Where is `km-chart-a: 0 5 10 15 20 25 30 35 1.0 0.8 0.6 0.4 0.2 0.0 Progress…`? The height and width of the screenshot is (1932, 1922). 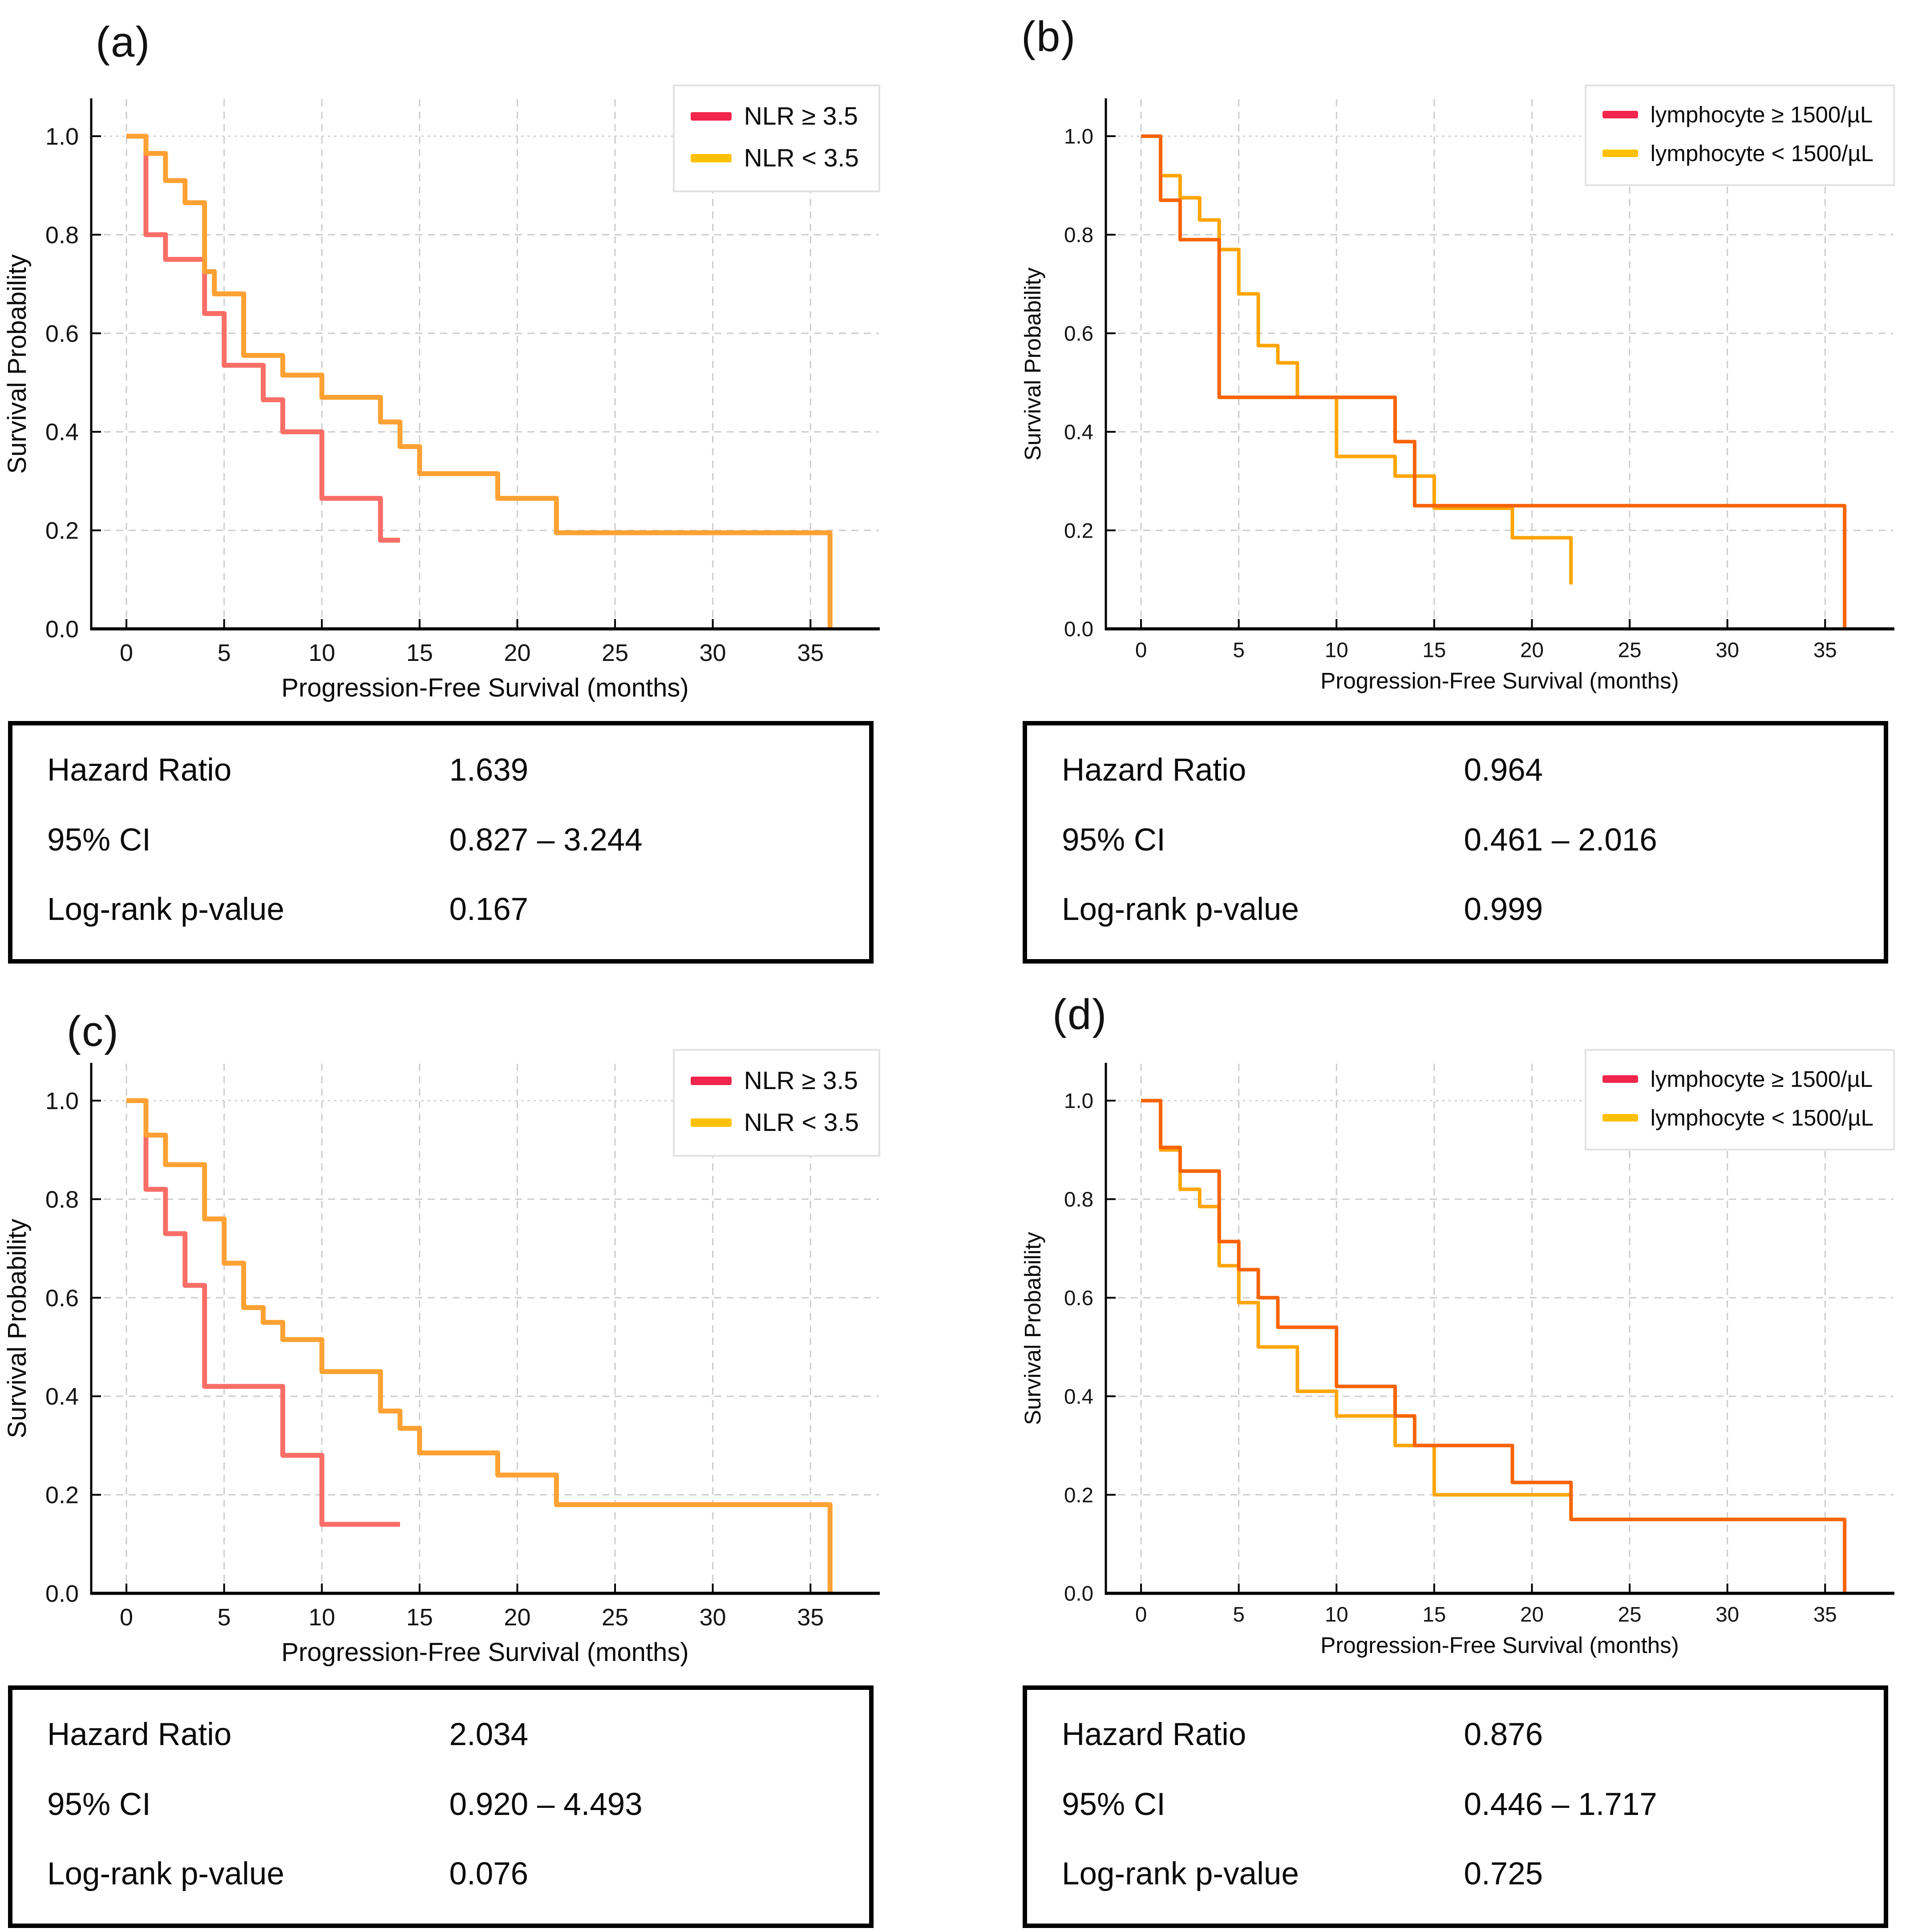
km-chart-a: 0 5 10 15 20 25 30 35 1.0 0.8 0.6 0.4 0.2 0.0 Progress… is located at coordinates (441, 400).